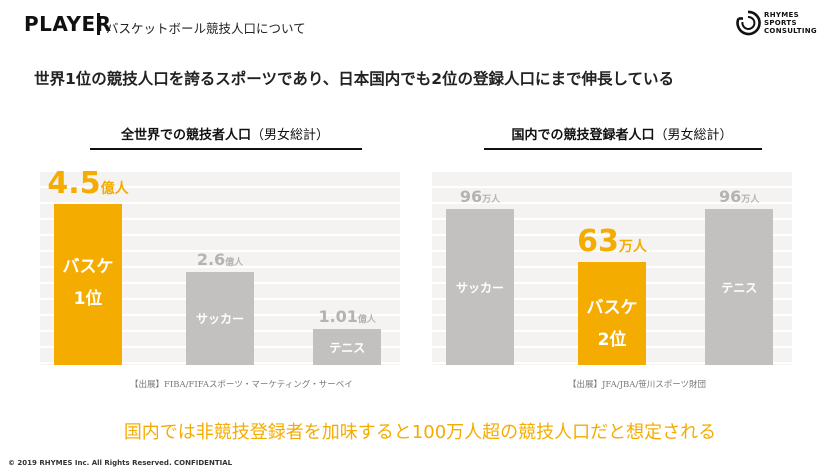 This screenshot has width=840, height=473. I want to click on logo-mark-icon, so click(748, 23).